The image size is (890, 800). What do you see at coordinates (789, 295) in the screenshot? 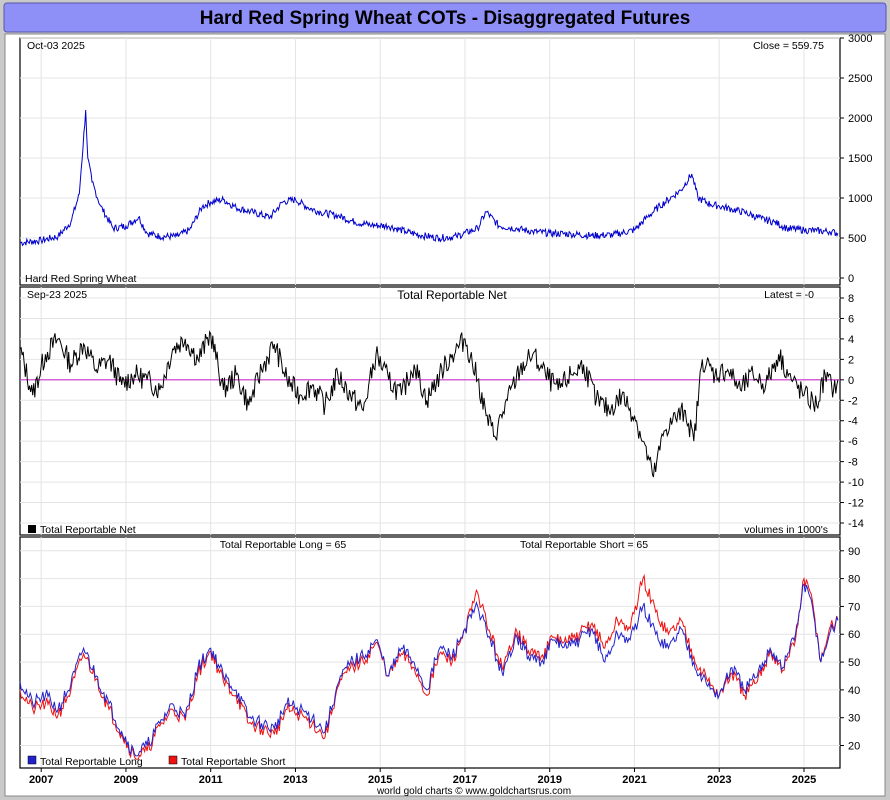
I see `latest-label: Latest = -0` at bounding box center [789, 295].